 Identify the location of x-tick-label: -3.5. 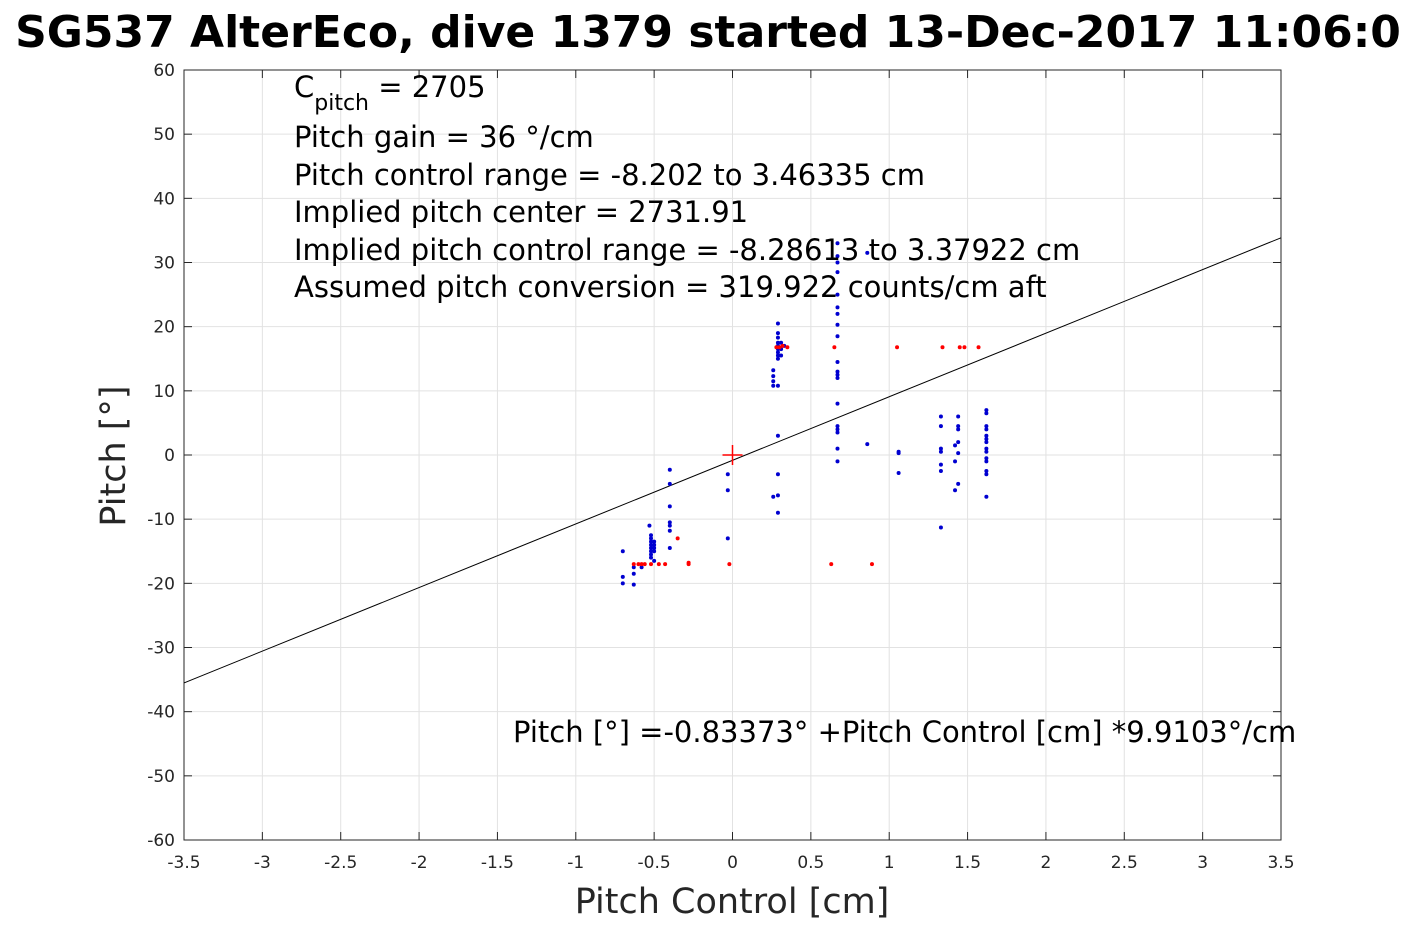
(183, 863).